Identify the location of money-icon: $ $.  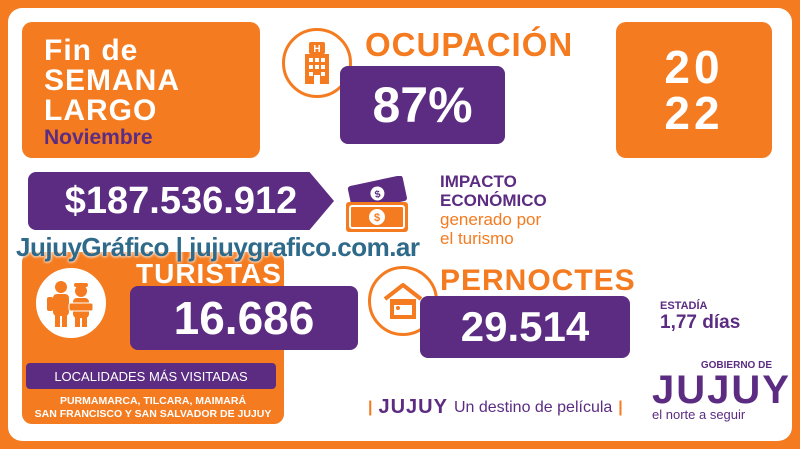
(380, 207).